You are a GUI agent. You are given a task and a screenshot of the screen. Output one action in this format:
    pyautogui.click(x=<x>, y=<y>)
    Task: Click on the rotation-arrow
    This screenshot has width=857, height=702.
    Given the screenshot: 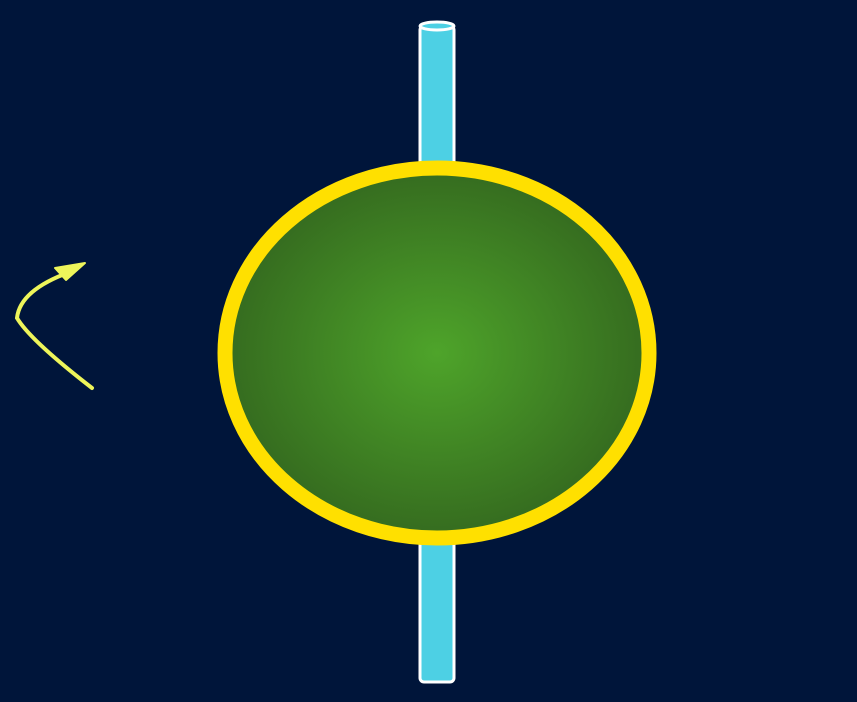 What is the action you would take?
    pyautogui.click(x=54, y=326)
    